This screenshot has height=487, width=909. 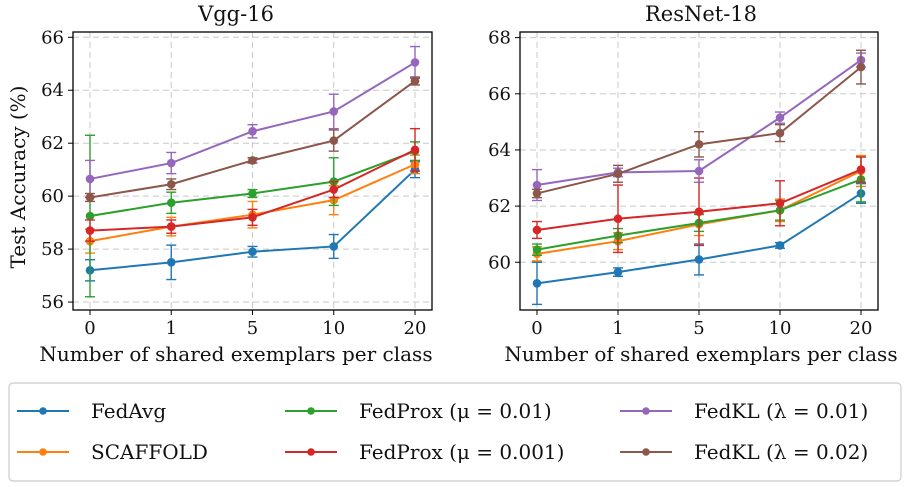 I want to click on legend-label: SCAFFOLD, so click(x=149, y=452).